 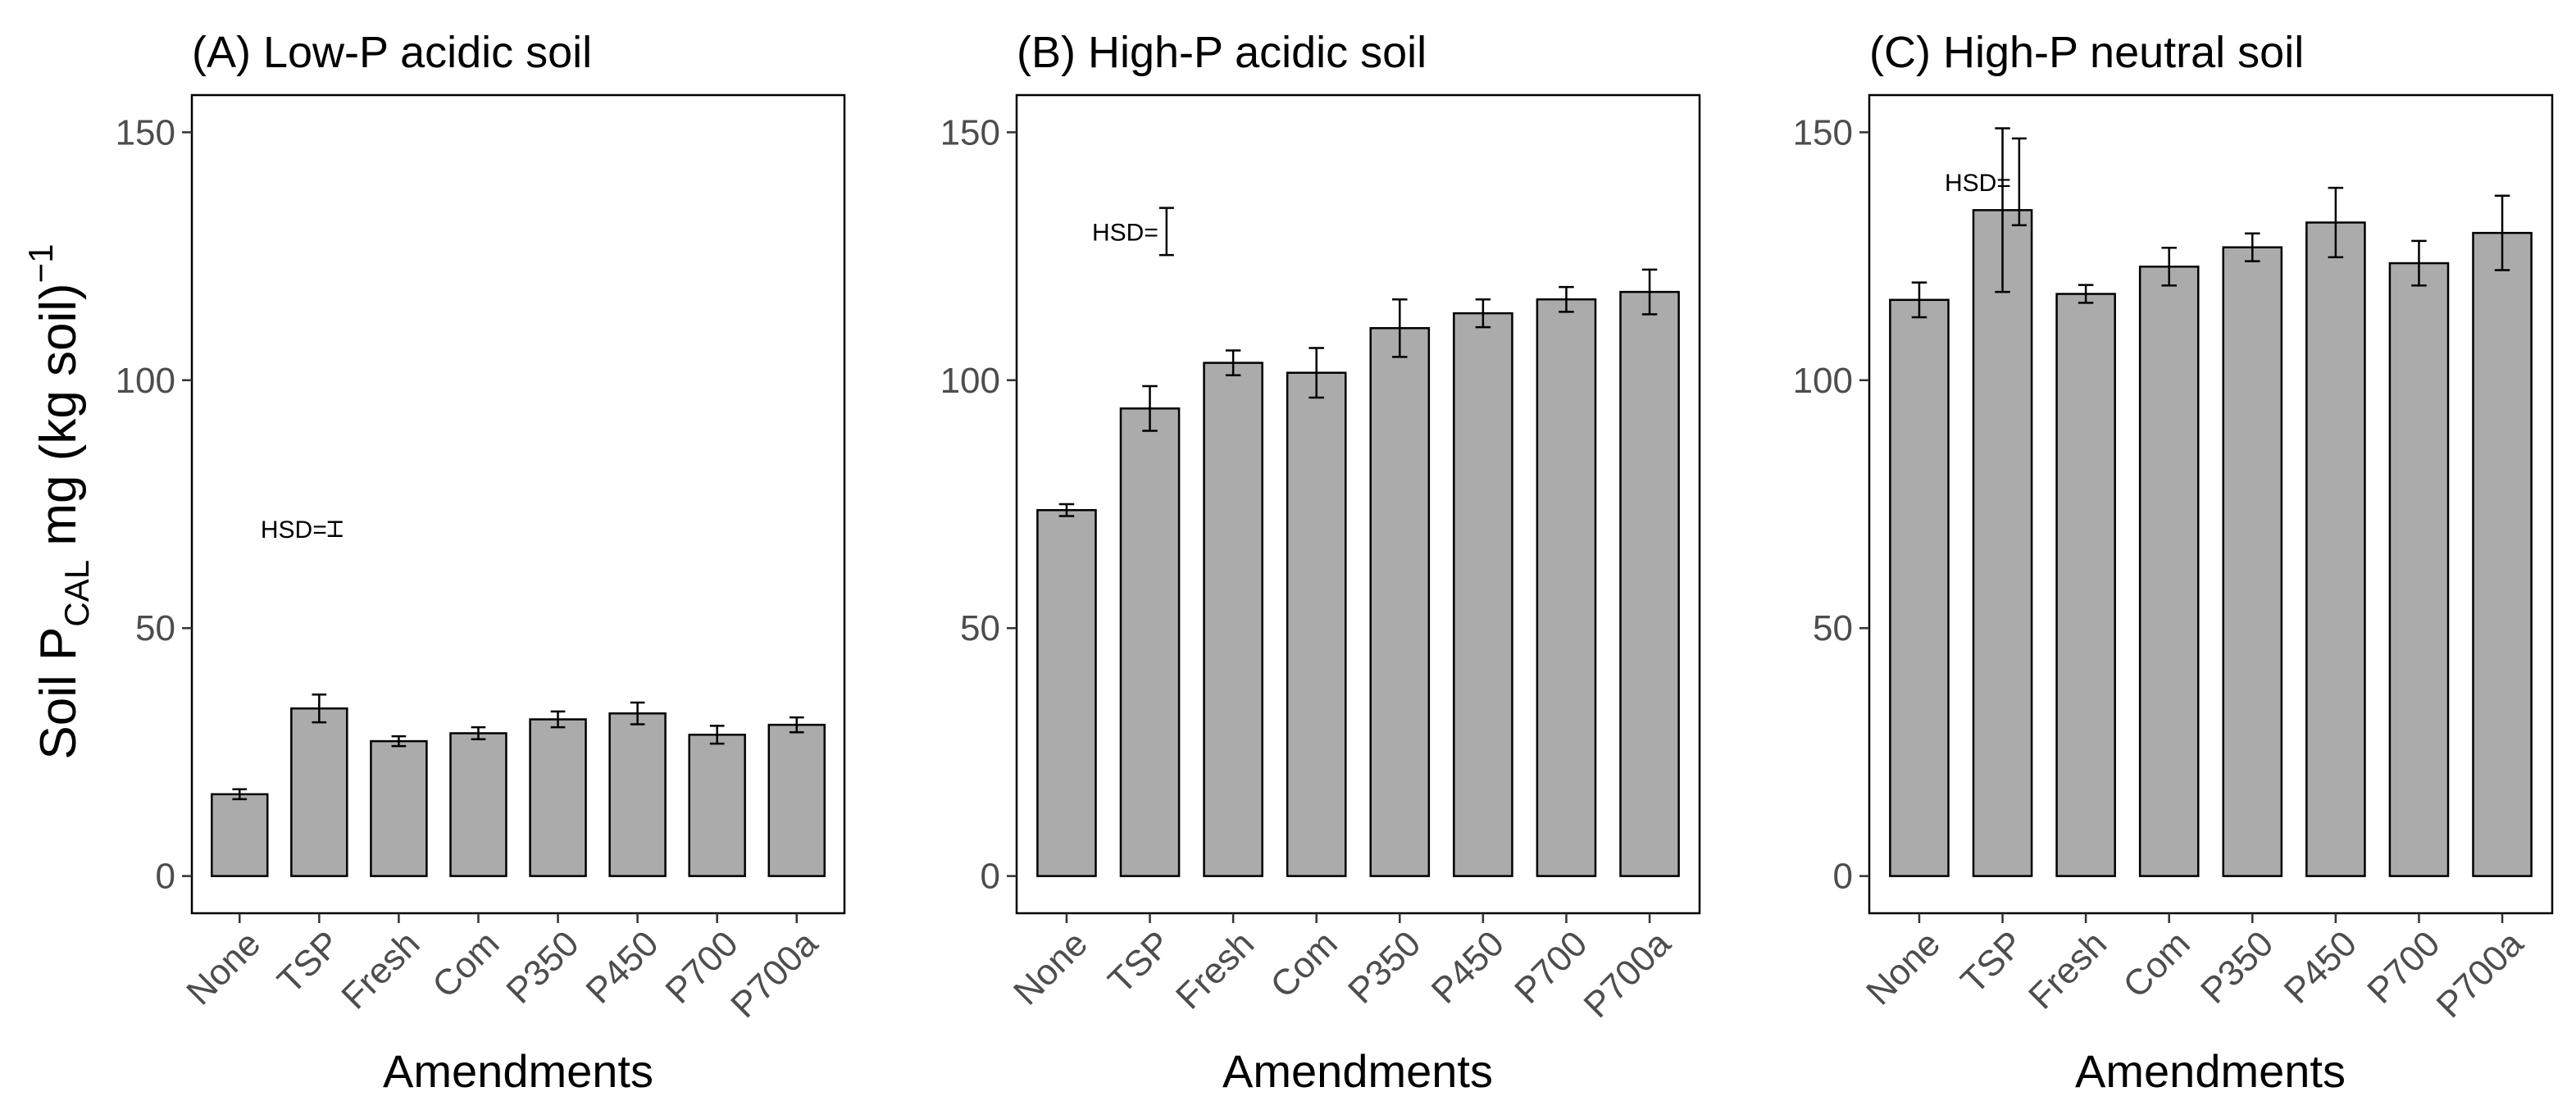 I want to click on panel-a-errorbar-p450, so click(x=637, y=713).